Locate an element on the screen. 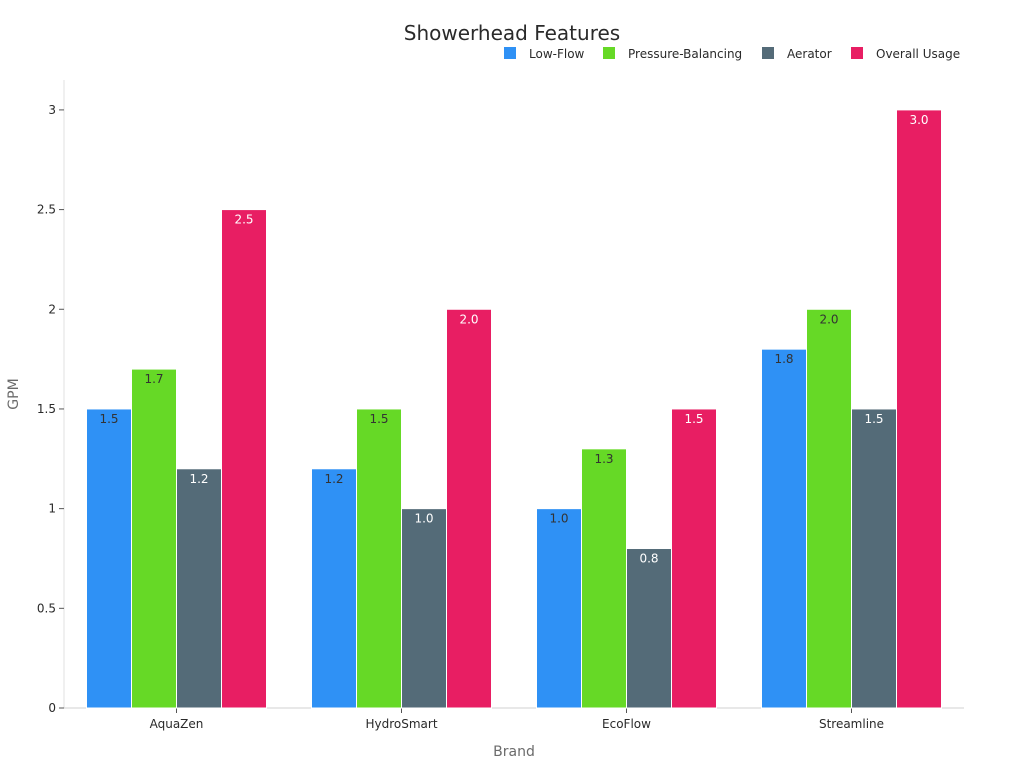 This screenshot has height=768, width=1024. x-tick-label: EcoFlow is located at coordinates (626, 724).